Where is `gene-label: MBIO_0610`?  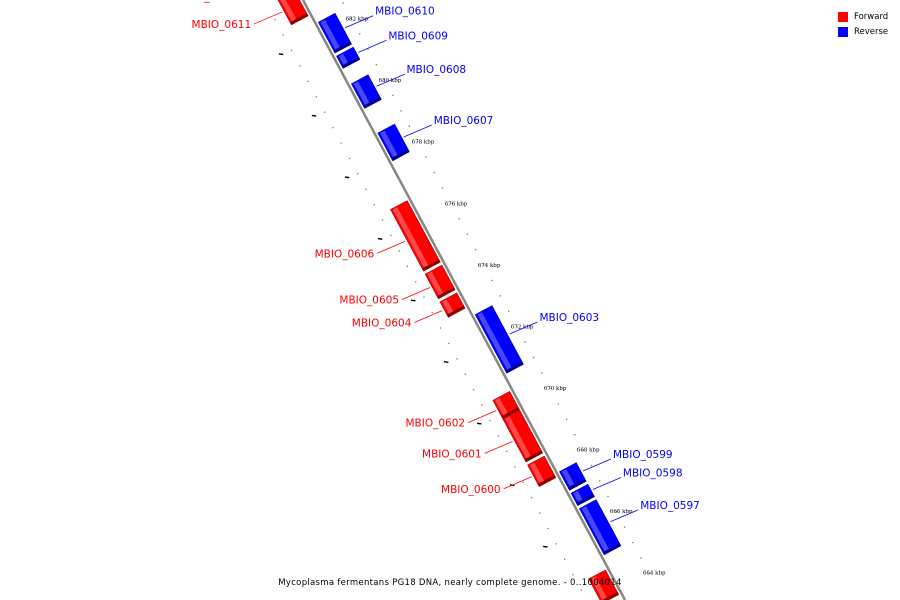
gene-label: MBIO_0610 is located at coordinates (405, 12).